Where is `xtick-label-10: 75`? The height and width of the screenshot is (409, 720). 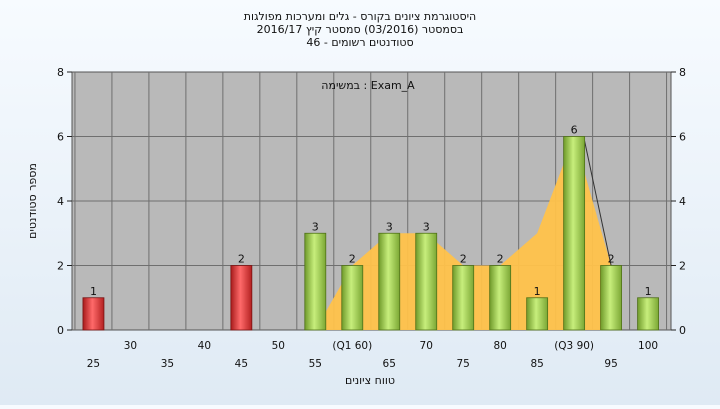
xtick-label-10: 75 is located at coordinates (463, 364).